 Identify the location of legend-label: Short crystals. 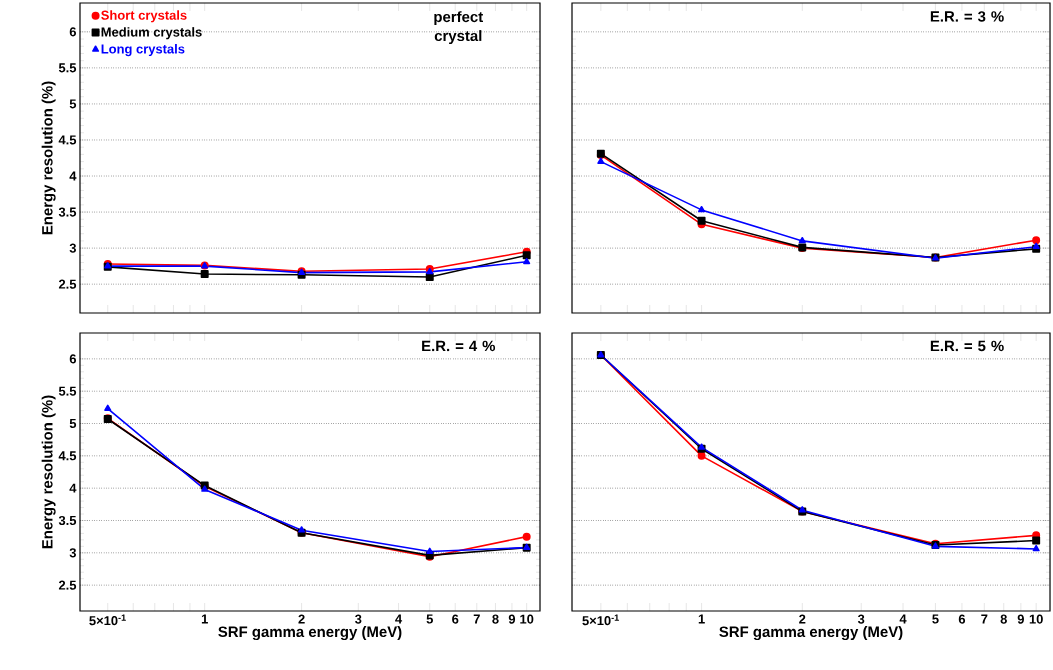
(144, 16).